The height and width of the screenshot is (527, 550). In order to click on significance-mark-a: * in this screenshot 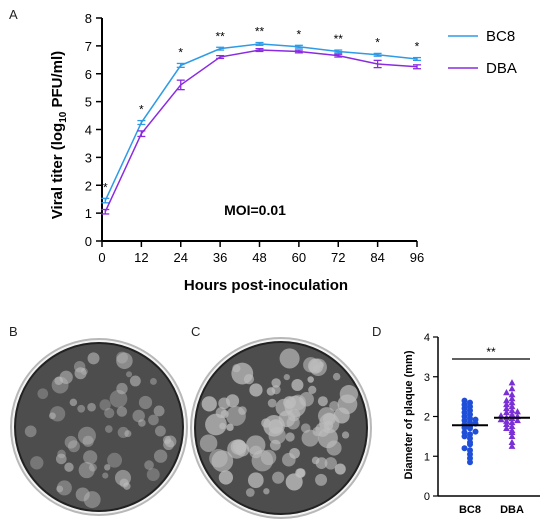, I will do `click(105, 187)`.